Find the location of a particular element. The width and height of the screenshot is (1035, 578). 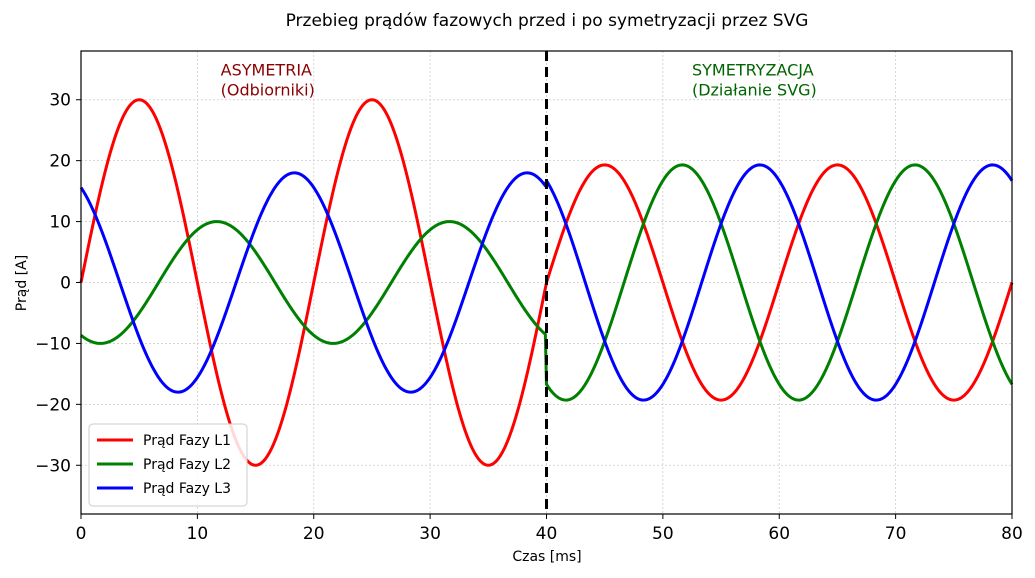

x-tick-label: 50 is located at coordinates (663, 534).